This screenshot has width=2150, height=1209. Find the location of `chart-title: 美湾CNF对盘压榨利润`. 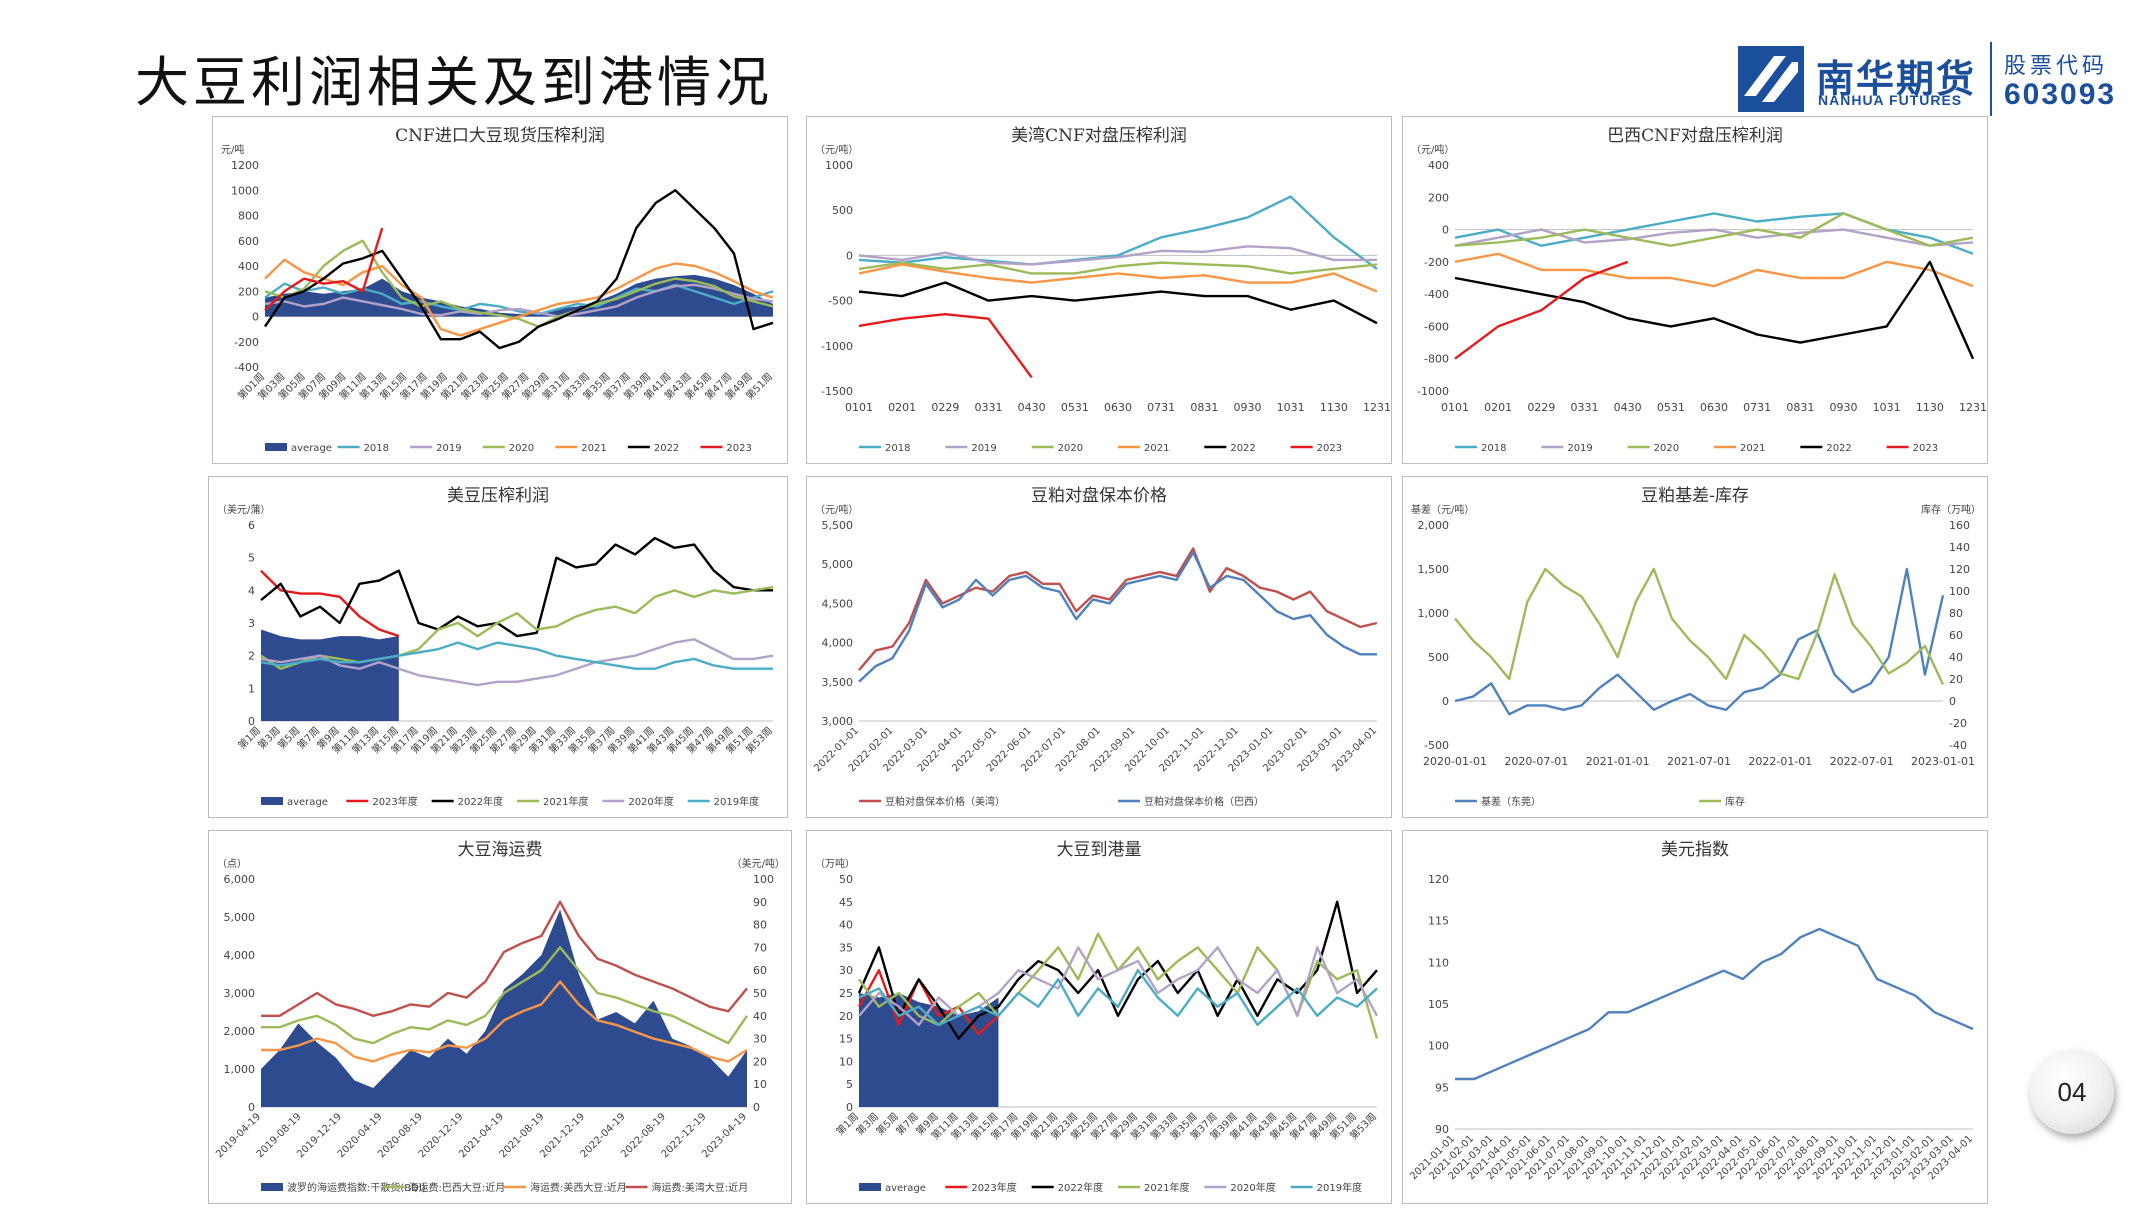

chart-title: 美湾CNF对盘压榨利润 is located at coordinates (1099, 136).